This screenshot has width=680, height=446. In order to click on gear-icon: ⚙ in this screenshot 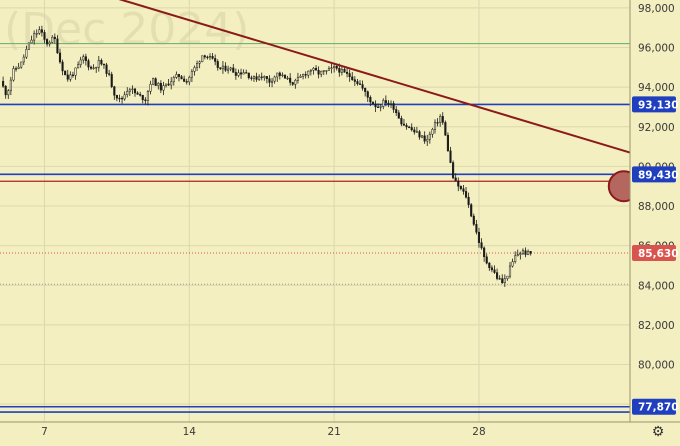, I will do `click(658, 432)`.